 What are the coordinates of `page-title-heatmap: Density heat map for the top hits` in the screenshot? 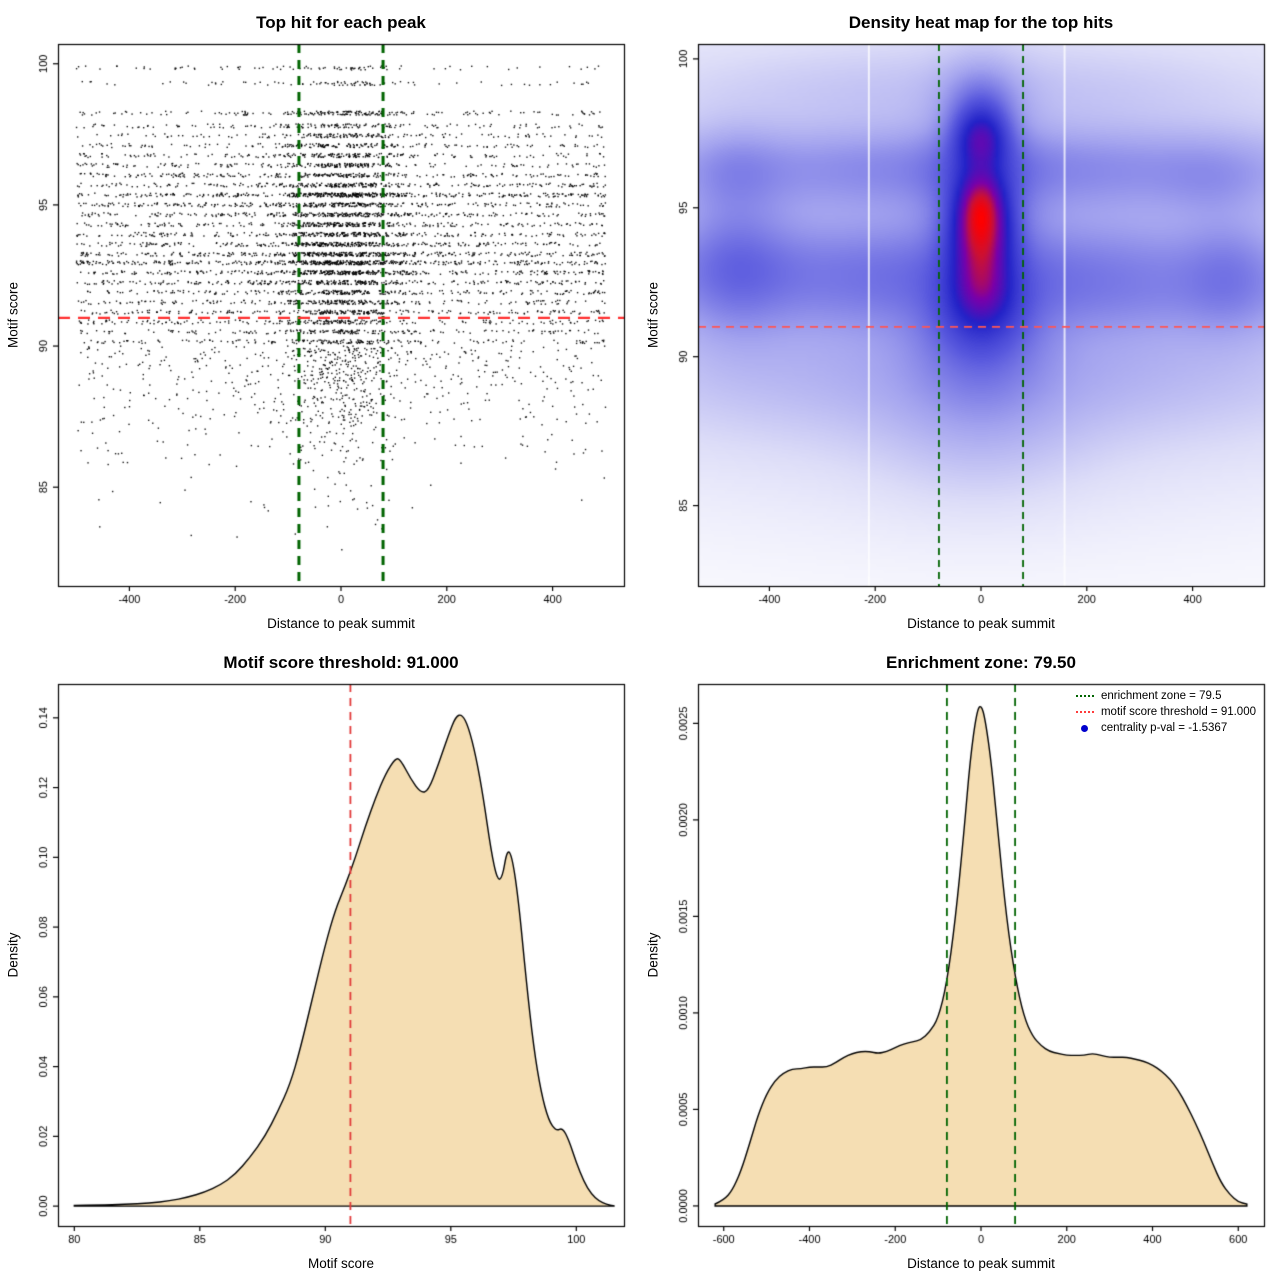 It's located at (981, 22).